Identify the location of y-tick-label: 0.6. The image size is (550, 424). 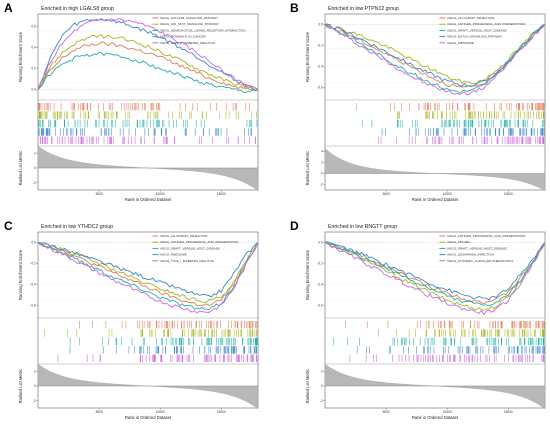
(33, 27).